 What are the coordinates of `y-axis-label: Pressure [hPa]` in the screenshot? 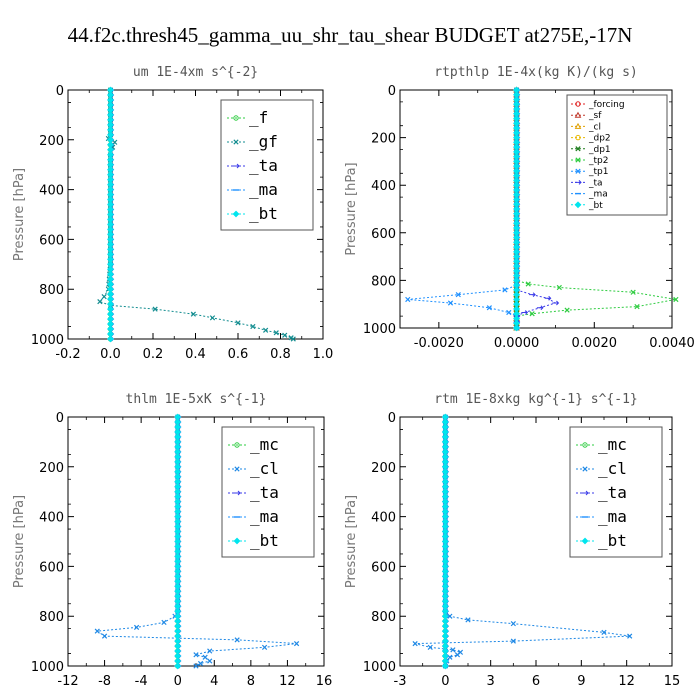 It's located at (351, 541).